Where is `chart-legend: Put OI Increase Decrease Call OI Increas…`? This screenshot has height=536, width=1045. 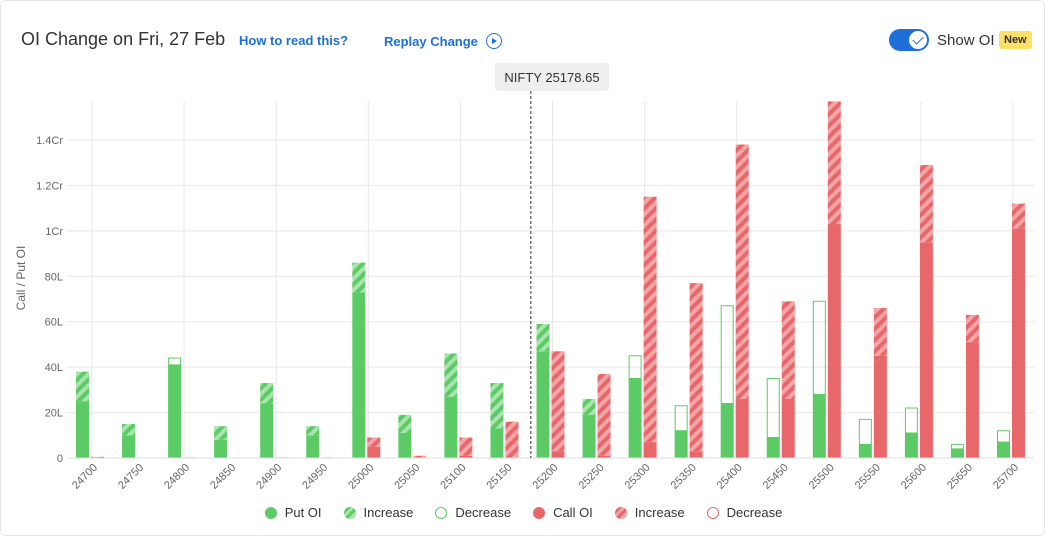
chart-legend: Put OI Increase Decrease Call OI Increas… is located at coordinates (523, 512).